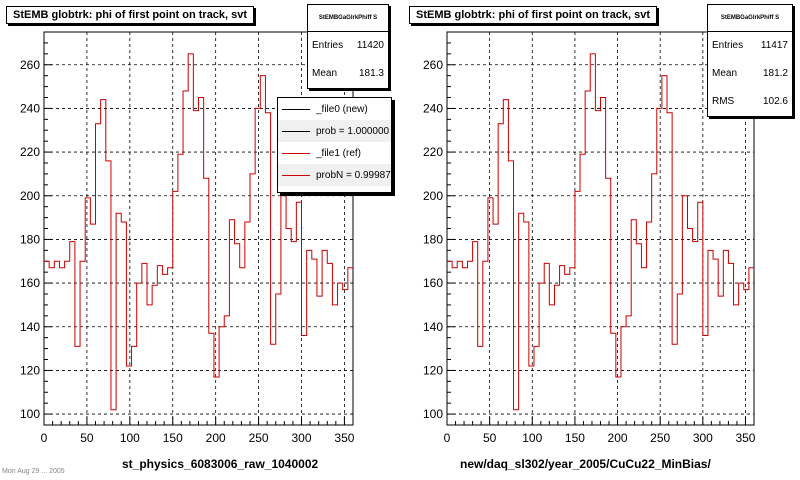  What do you see at coordinates (33, 471) in the screenshot?
I see `footer-text: Mon Aug 29 ... 2005` at bounding box center [33, 471].